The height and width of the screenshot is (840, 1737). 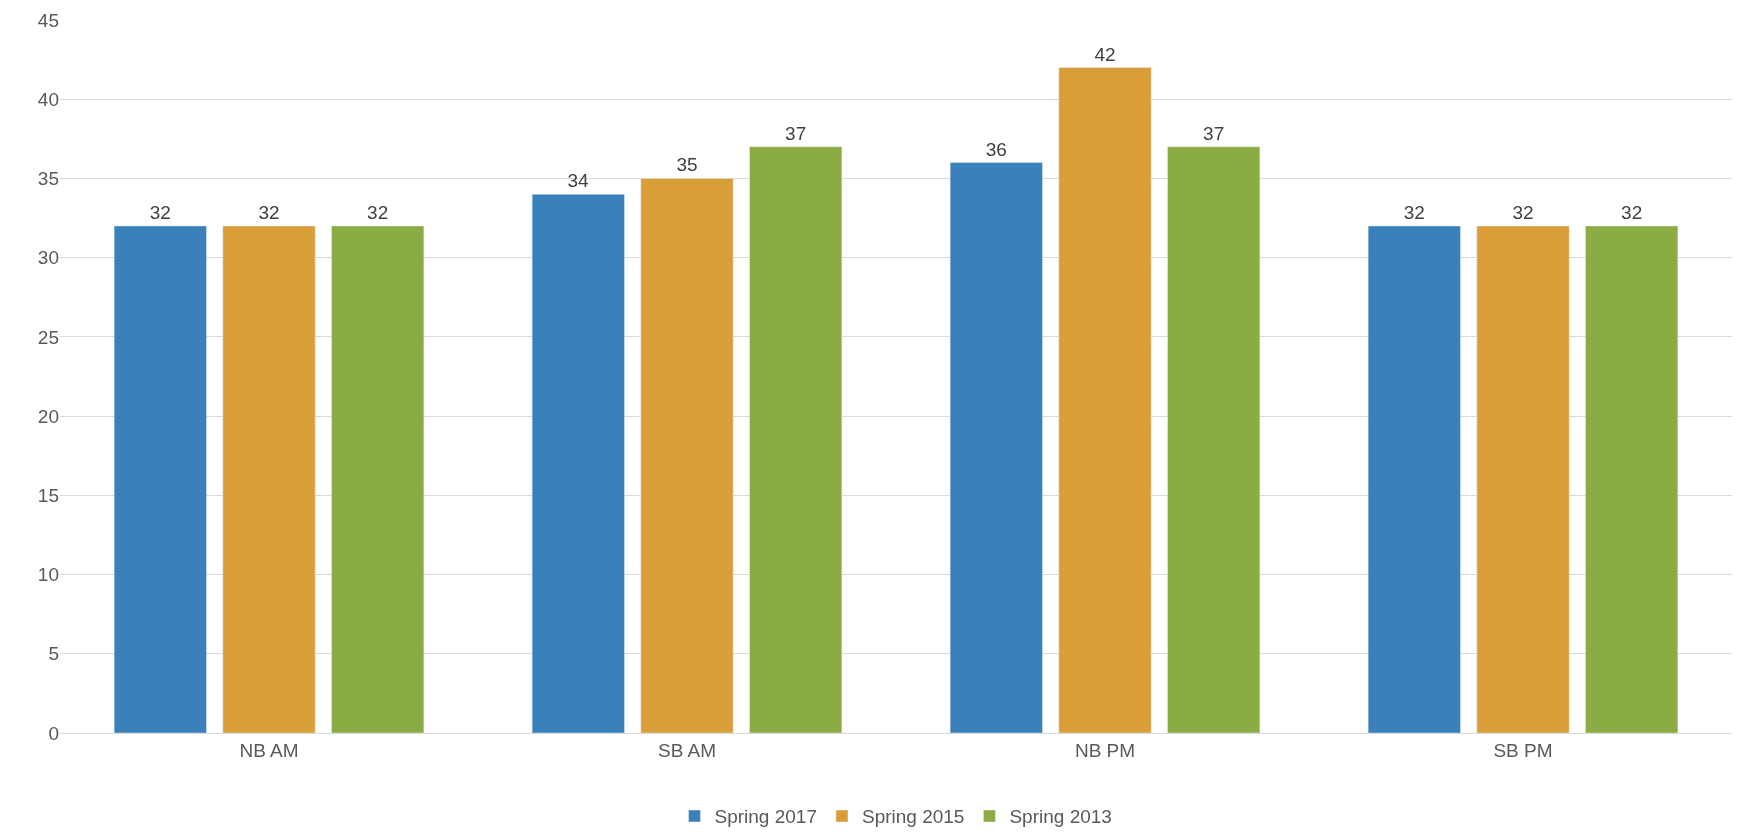 What do you see at coordinates (1105, 750) in the screenshot?
I see `x-tick-label: NB PM` at bounding box center [1105, 750].